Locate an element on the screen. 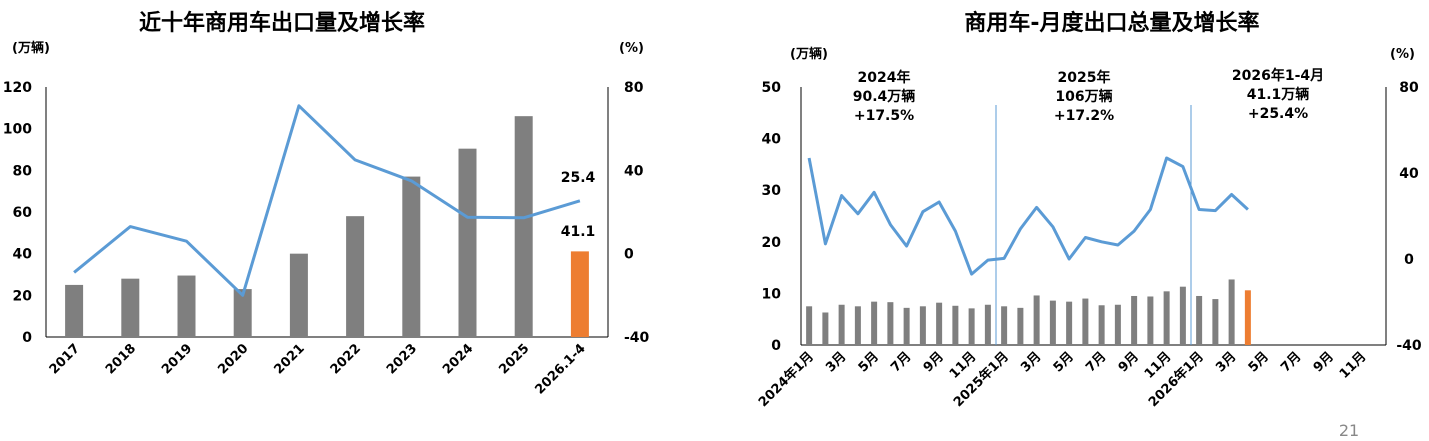 This screenshot has height=441, width=1429. annotation-2024-total: 90.4万辆 is located at coordinates (884, 96).